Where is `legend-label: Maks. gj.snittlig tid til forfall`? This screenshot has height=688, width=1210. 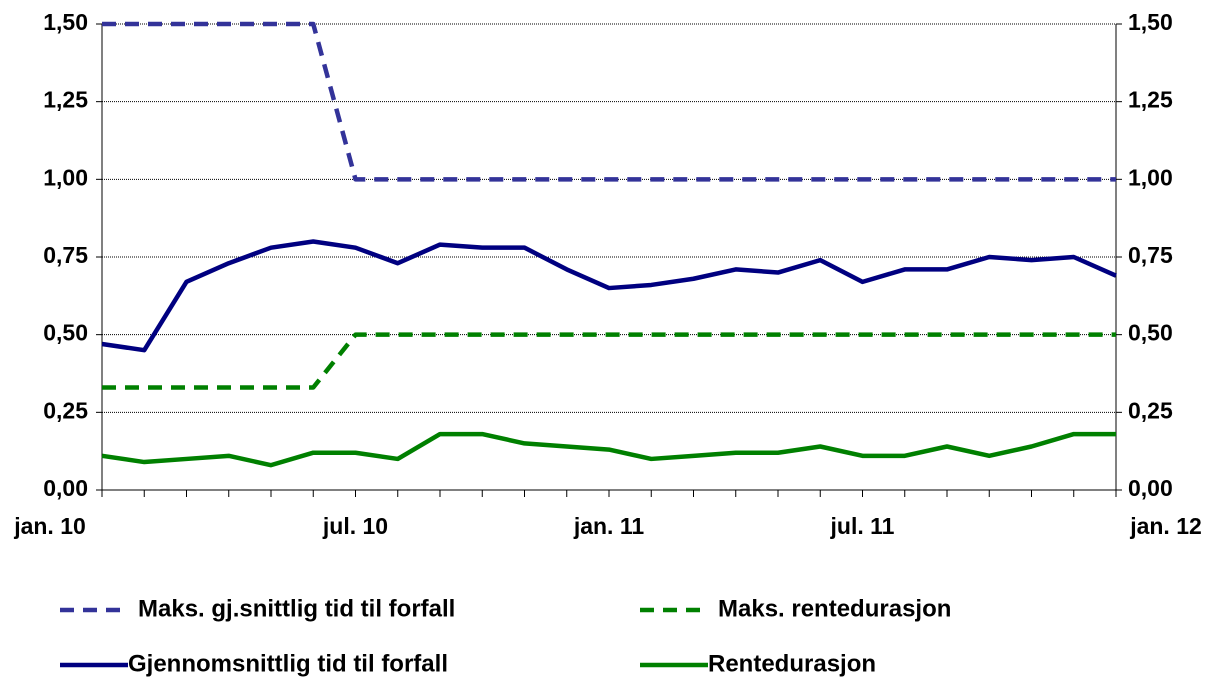
legend-label: Maks. gj.snittlig tid til forfall is located at coordinates (296, 608).